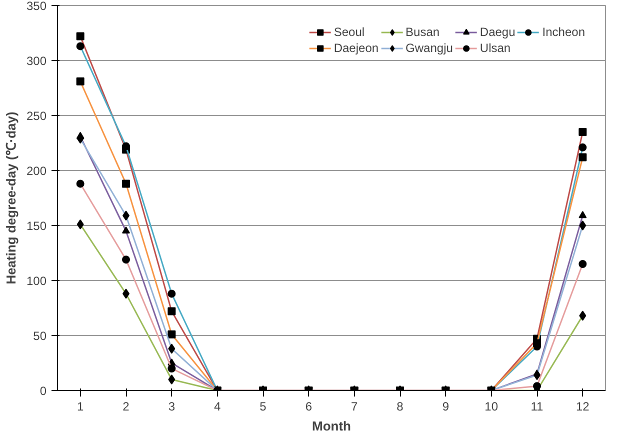 The width and height of the screenshot is (620, 436). Describe the element at coordinates (36, 61) in the screenshot. I see `y-tick-label: 300` at that location.